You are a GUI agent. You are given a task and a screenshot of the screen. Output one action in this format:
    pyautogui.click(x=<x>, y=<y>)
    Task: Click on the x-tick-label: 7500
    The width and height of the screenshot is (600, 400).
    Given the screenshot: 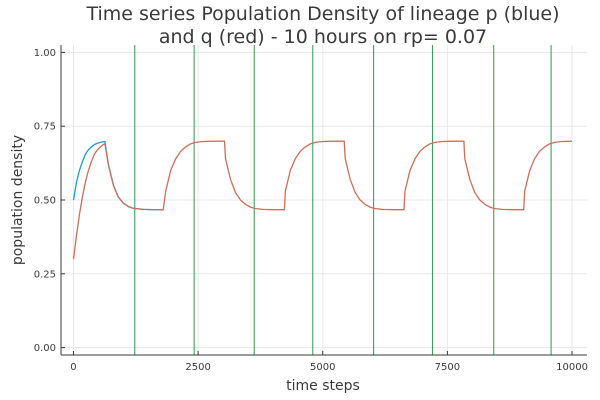 What is the action you would take?
    pyautogui.click(x=447, y=367)
    